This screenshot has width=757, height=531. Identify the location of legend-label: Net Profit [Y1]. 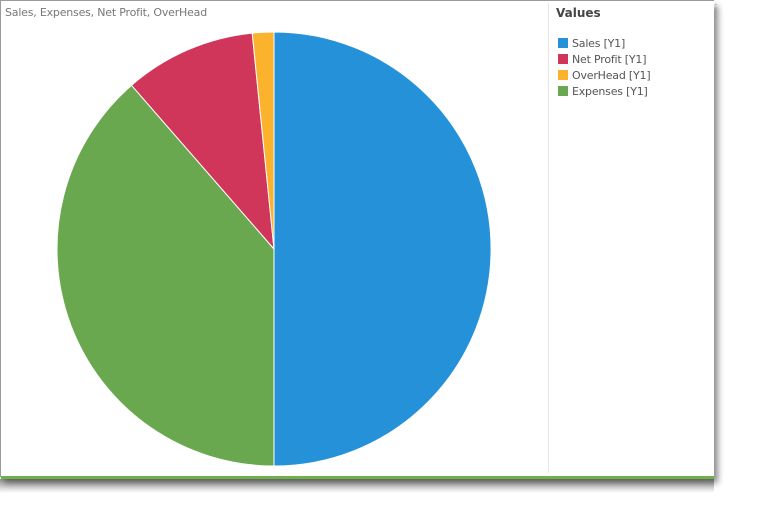
(609, 59).